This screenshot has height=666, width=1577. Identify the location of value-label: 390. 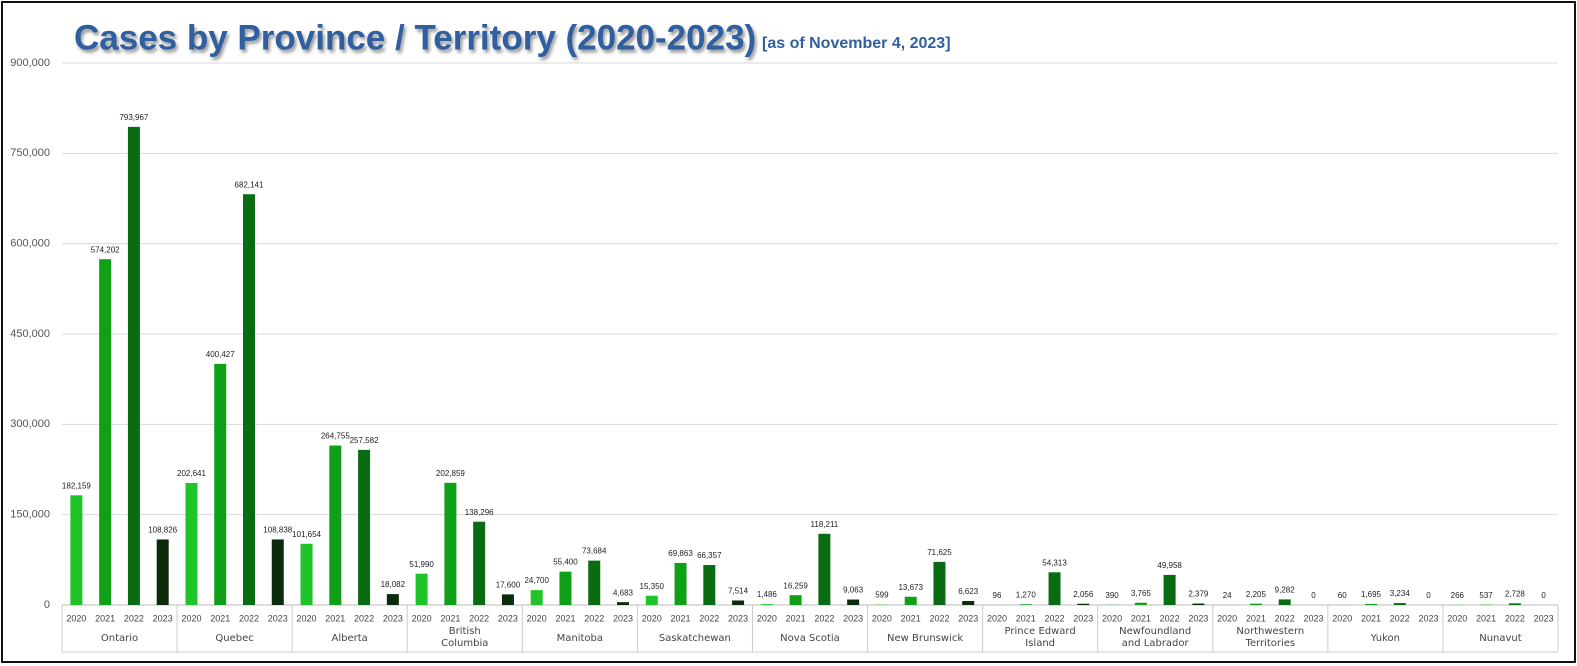
(1112, 595).